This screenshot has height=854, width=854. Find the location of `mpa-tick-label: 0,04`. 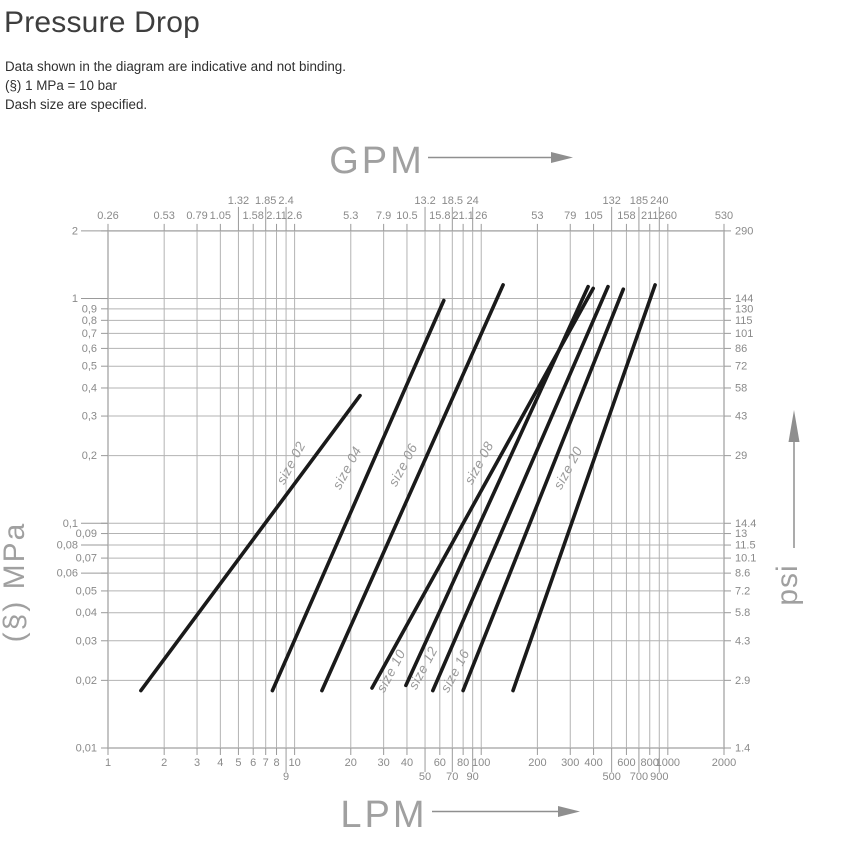

mpa-tick-label: 0,04 is located at coordinates (86, 613).